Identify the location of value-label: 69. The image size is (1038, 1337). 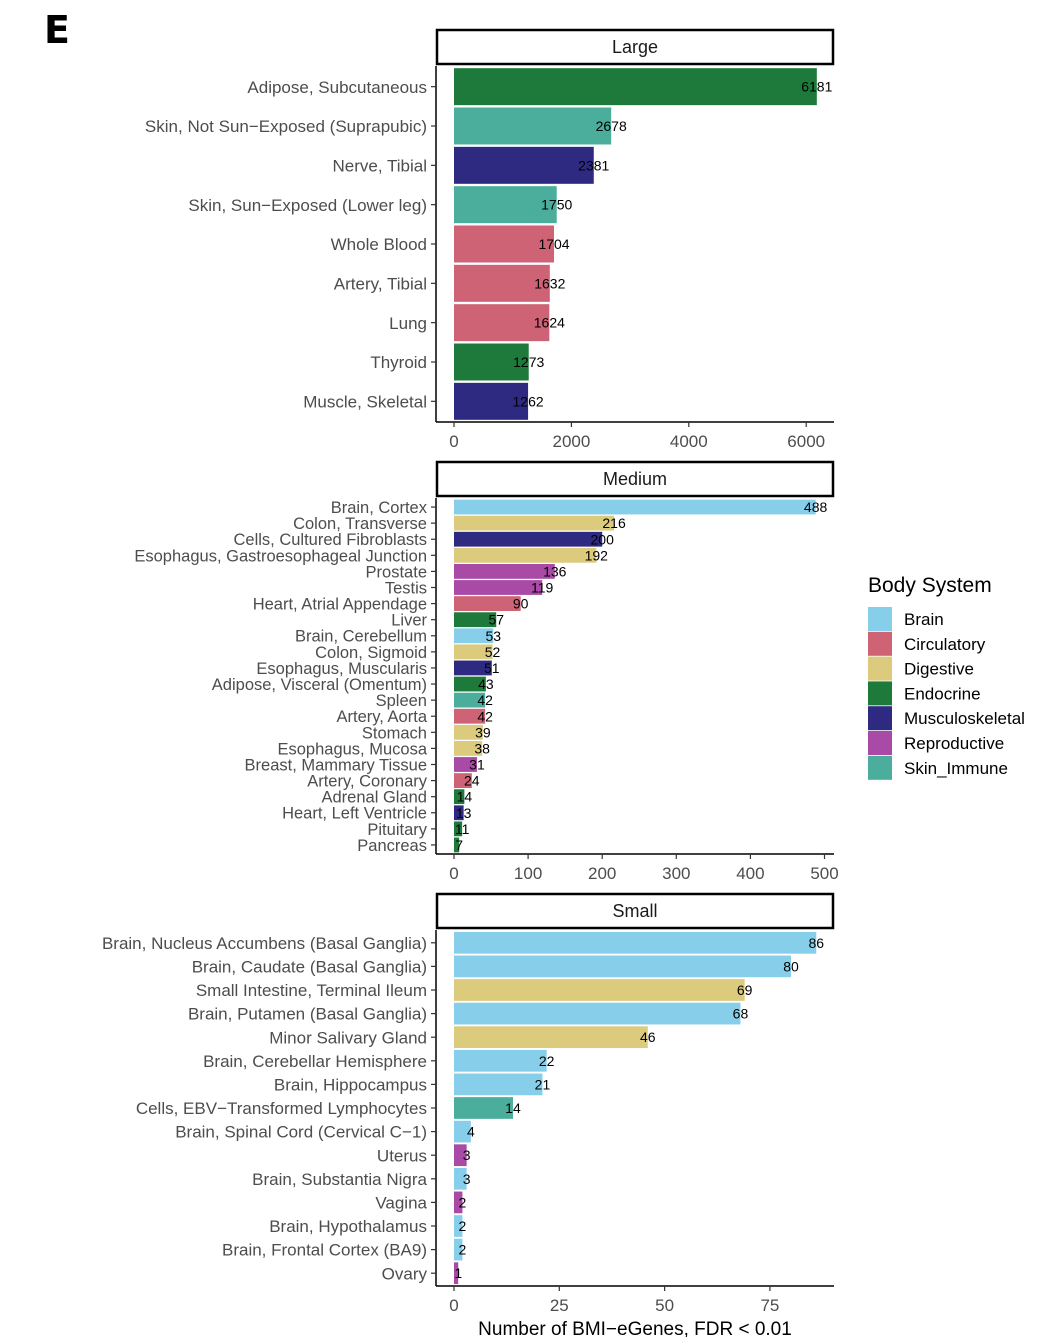
(745, 990).